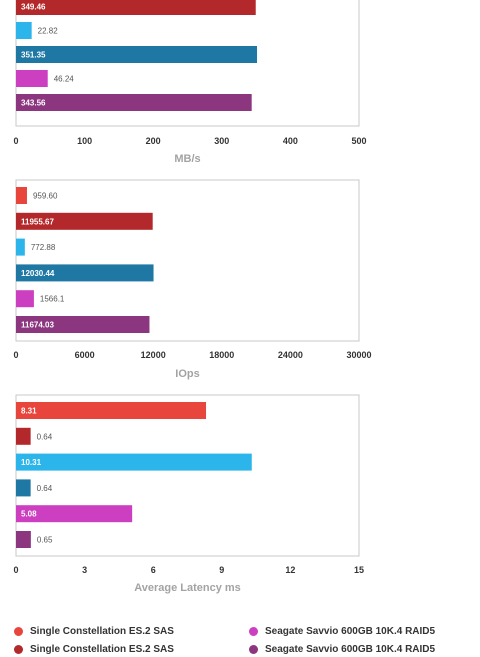 This screenshot has height=657, width=480. I want to click on bar-label-4: 1566.1, so click(52, 299).